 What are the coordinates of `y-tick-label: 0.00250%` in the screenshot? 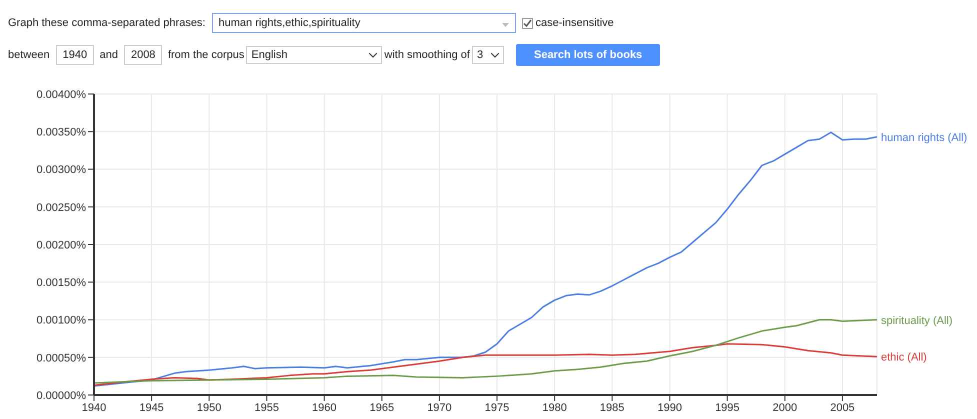 It's located at (61, 208).